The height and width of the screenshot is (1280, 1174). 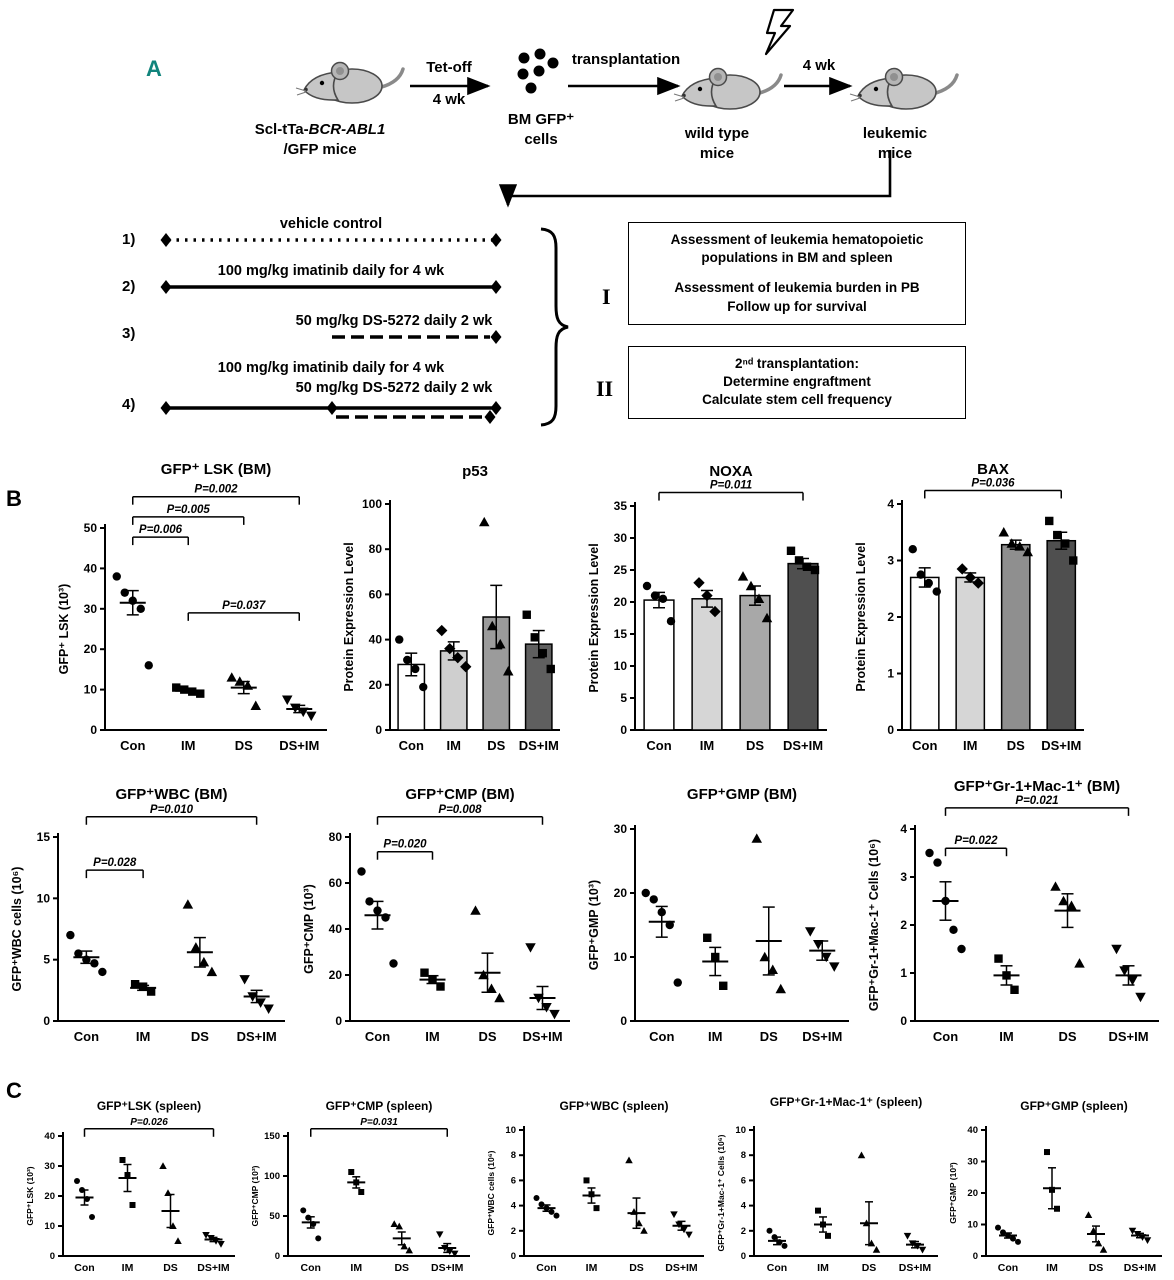 What do you see at coordinates (166, 240) in the screenshot?
I see `arm1-start-diamond` at bounding box center [166, 240].